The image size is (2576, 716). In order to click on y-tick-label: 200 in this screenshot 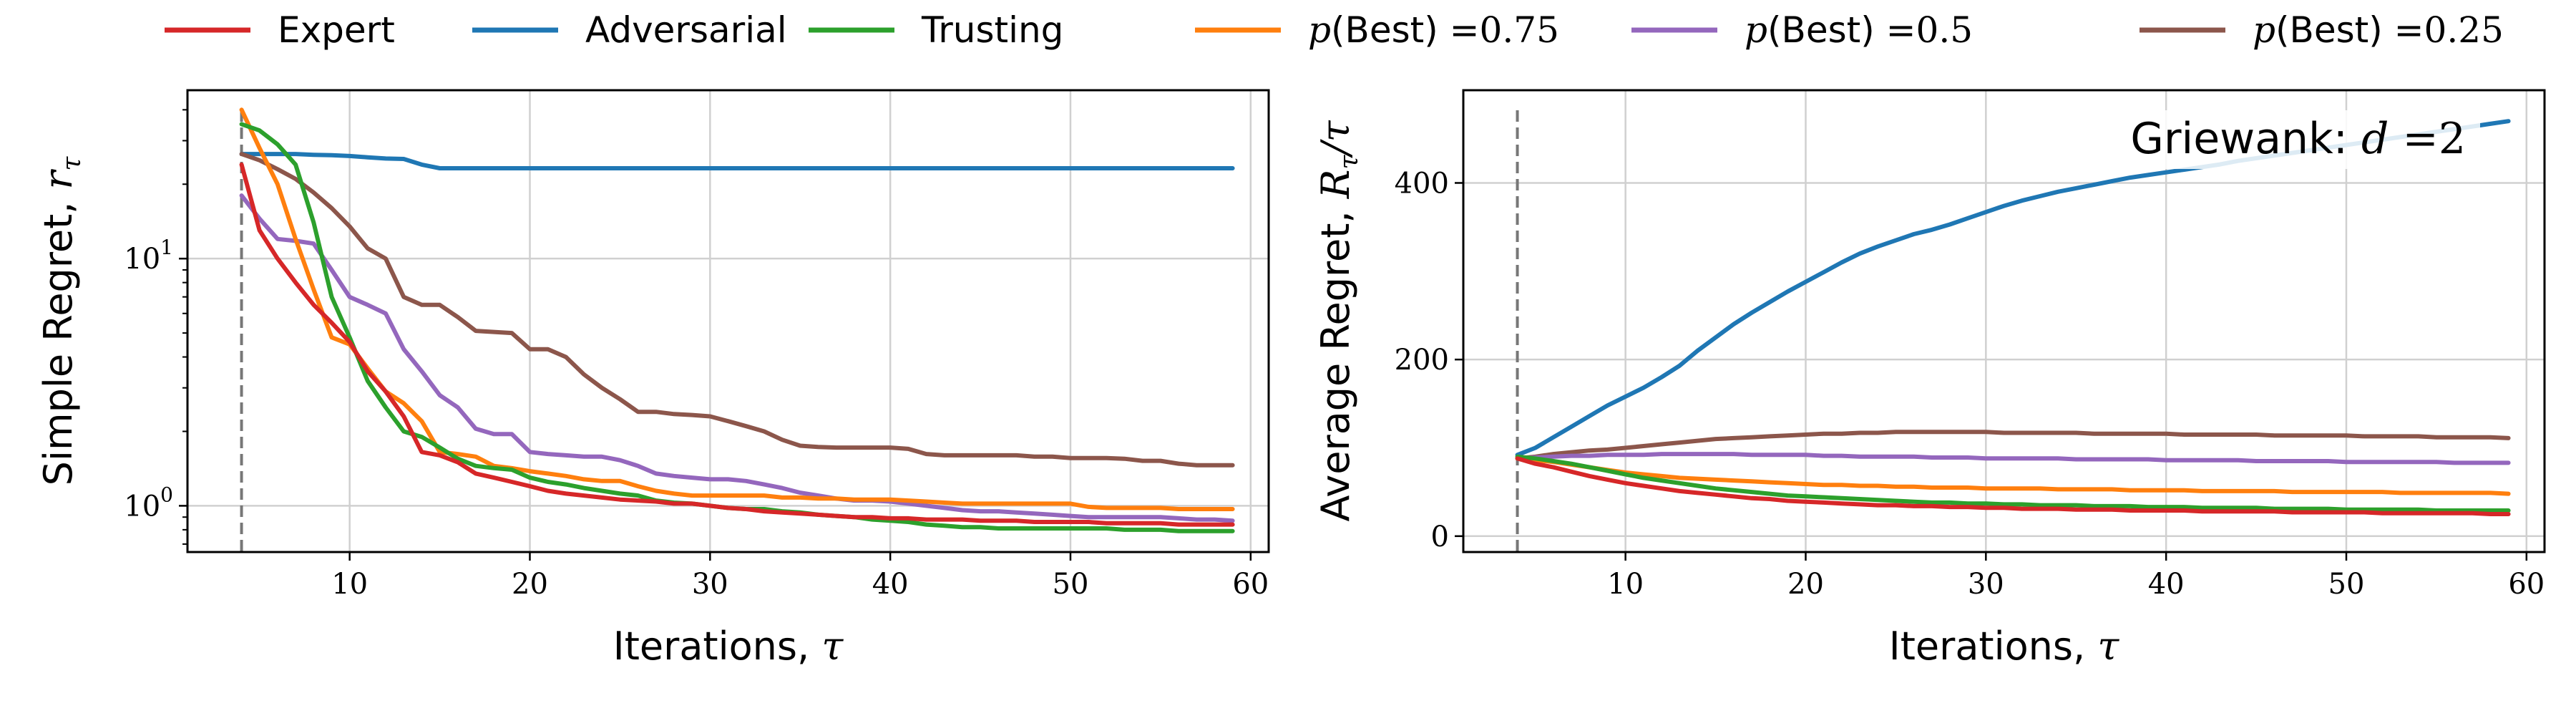, I will do `click(1422, 360)`.